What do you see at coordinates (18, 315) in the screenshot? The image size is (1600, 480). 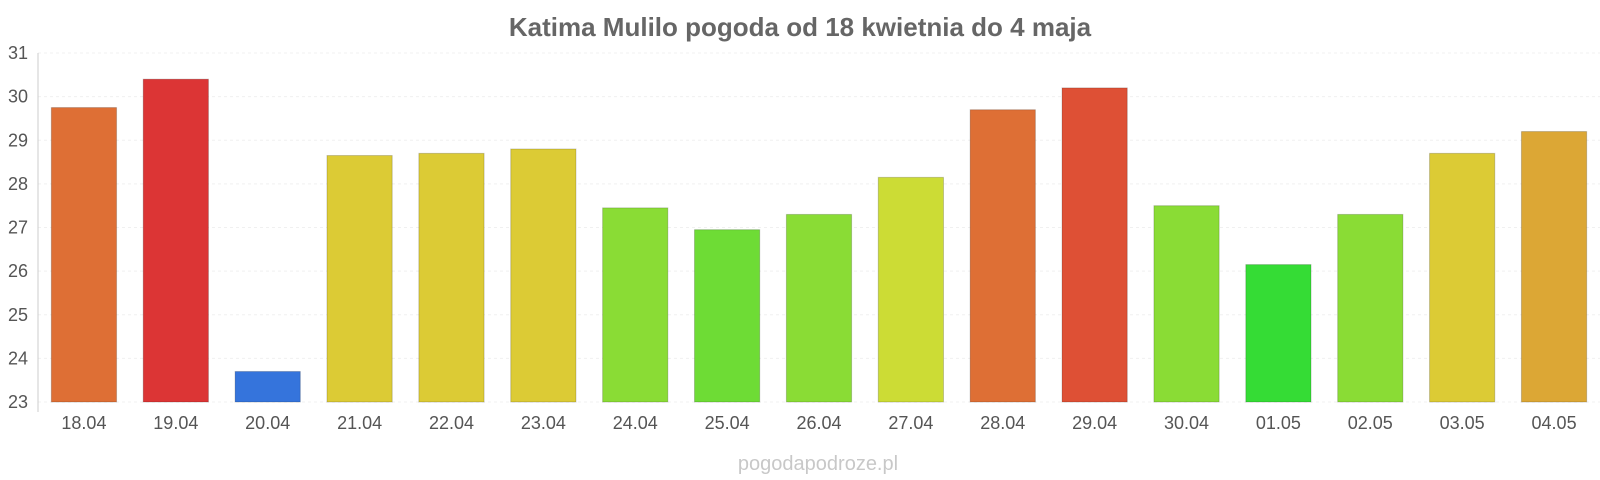 I see `y-tick-label: 25` at bounding box center [18, 315].